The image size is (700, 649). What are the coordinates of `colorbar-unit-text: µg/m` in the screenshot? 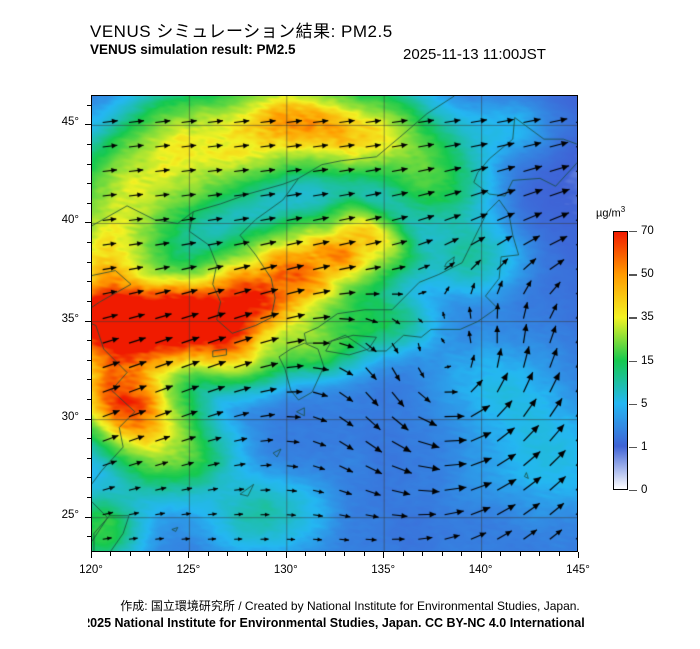 It's located at (608, 213).